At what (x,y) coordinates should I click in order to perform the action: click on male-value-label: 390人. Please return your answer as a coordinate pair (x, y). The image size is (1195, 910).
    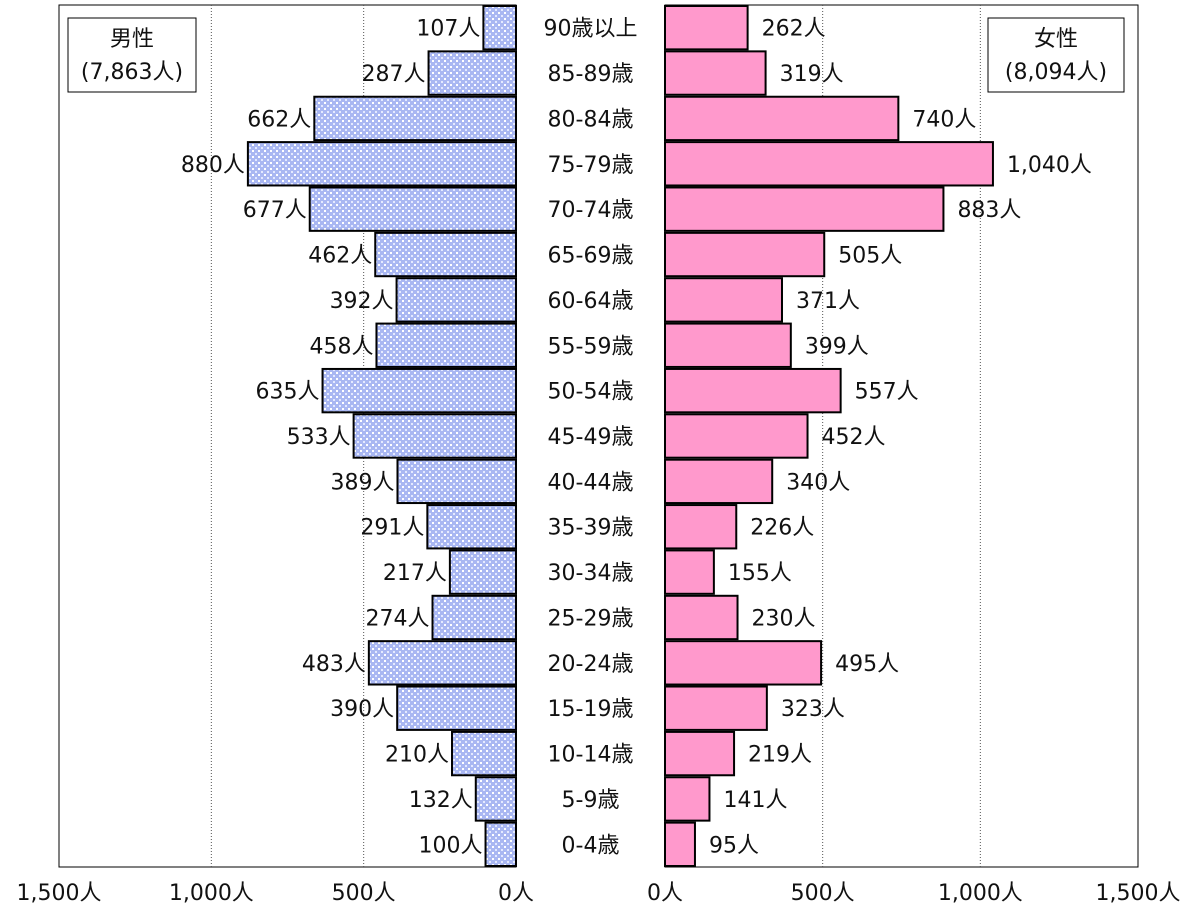
    Looking at the image, I should click on (362, 709).